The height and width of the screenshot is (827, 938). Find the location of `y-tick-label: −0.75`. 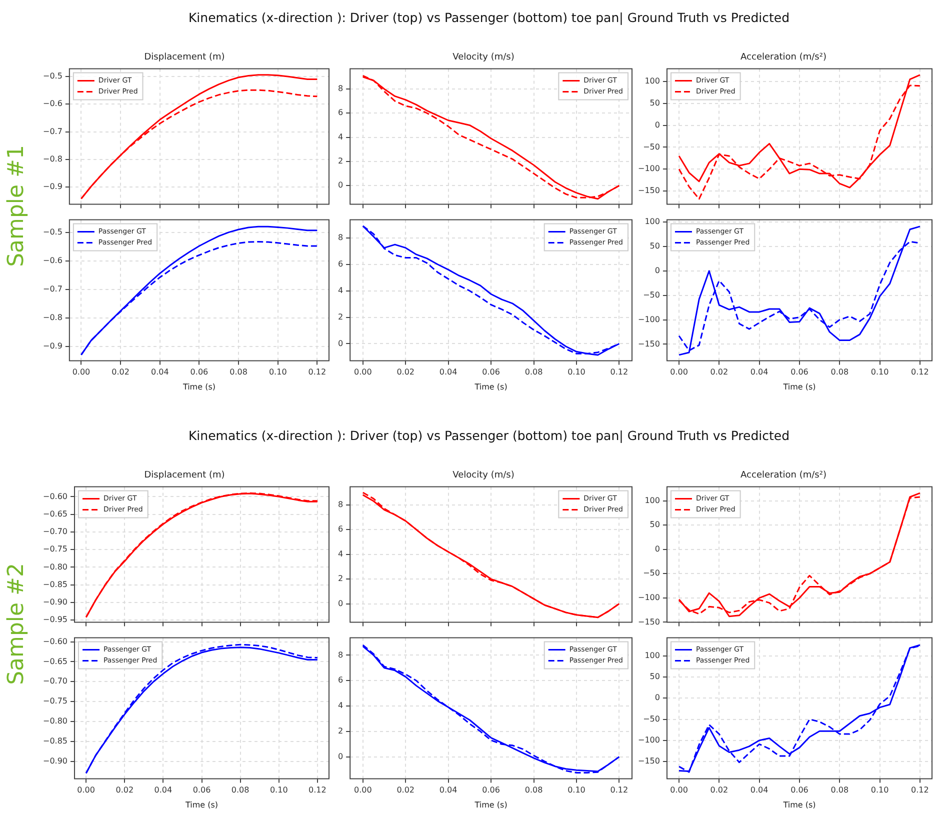

y-tick-label: −0.75 is located at coordinates (55, 701).